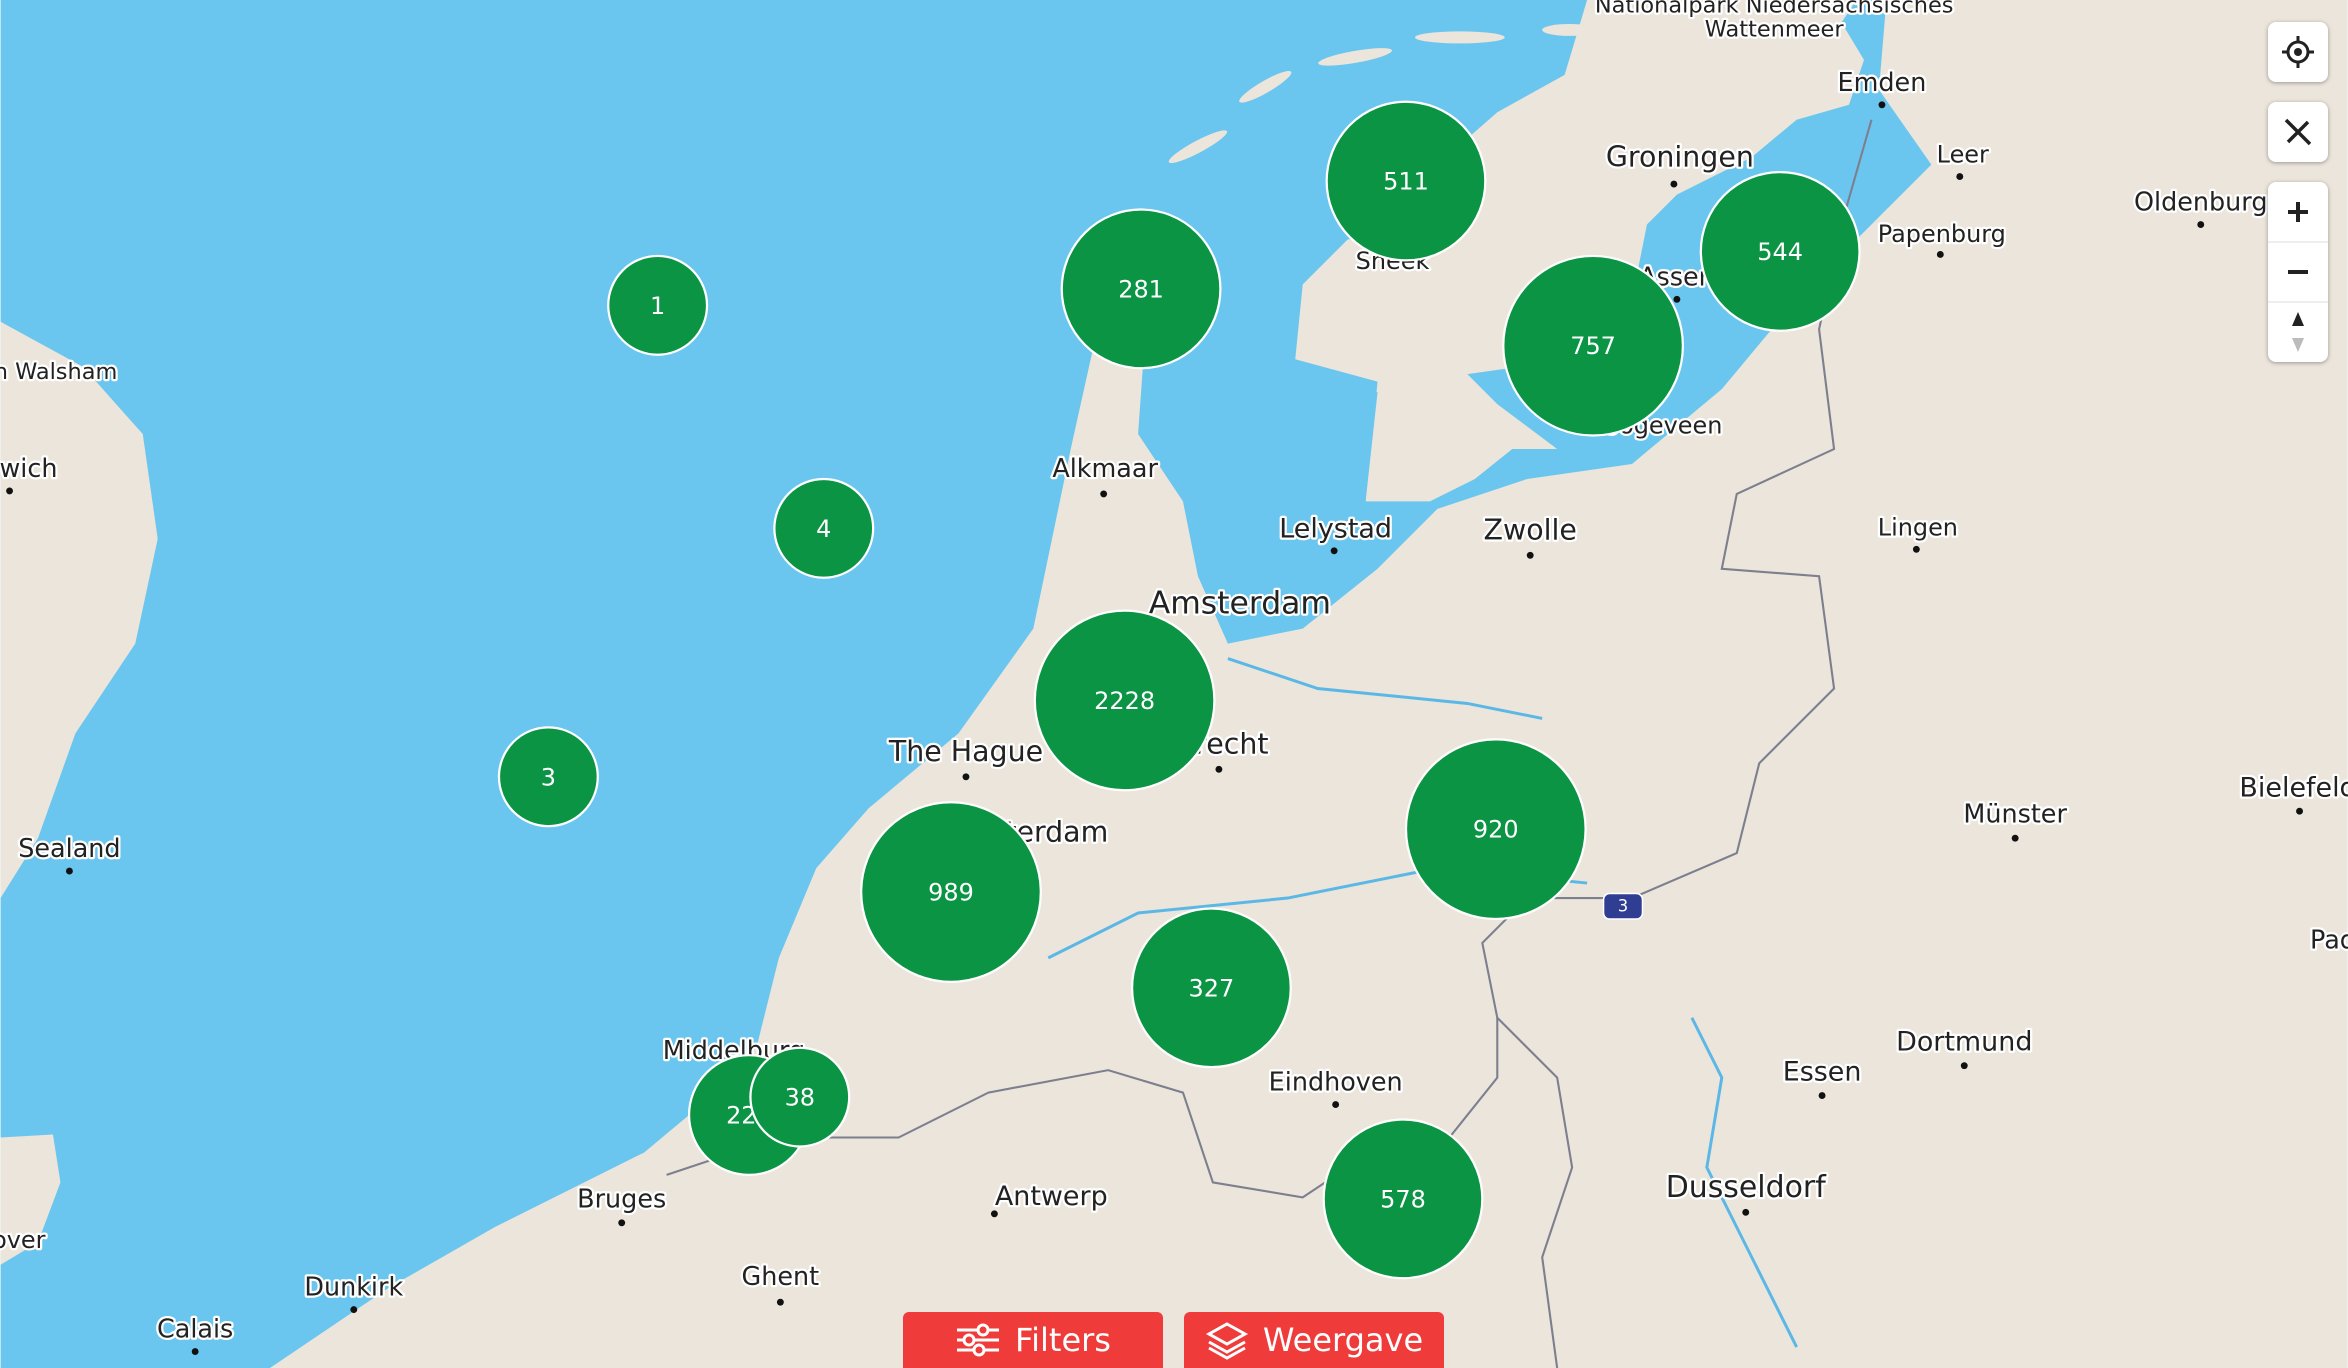 The height and width of the screenshot is (1368, 2348). Describe the element at coordinates (781, 1276) in the screenshot. I see `place-label: Ghent` at that location.